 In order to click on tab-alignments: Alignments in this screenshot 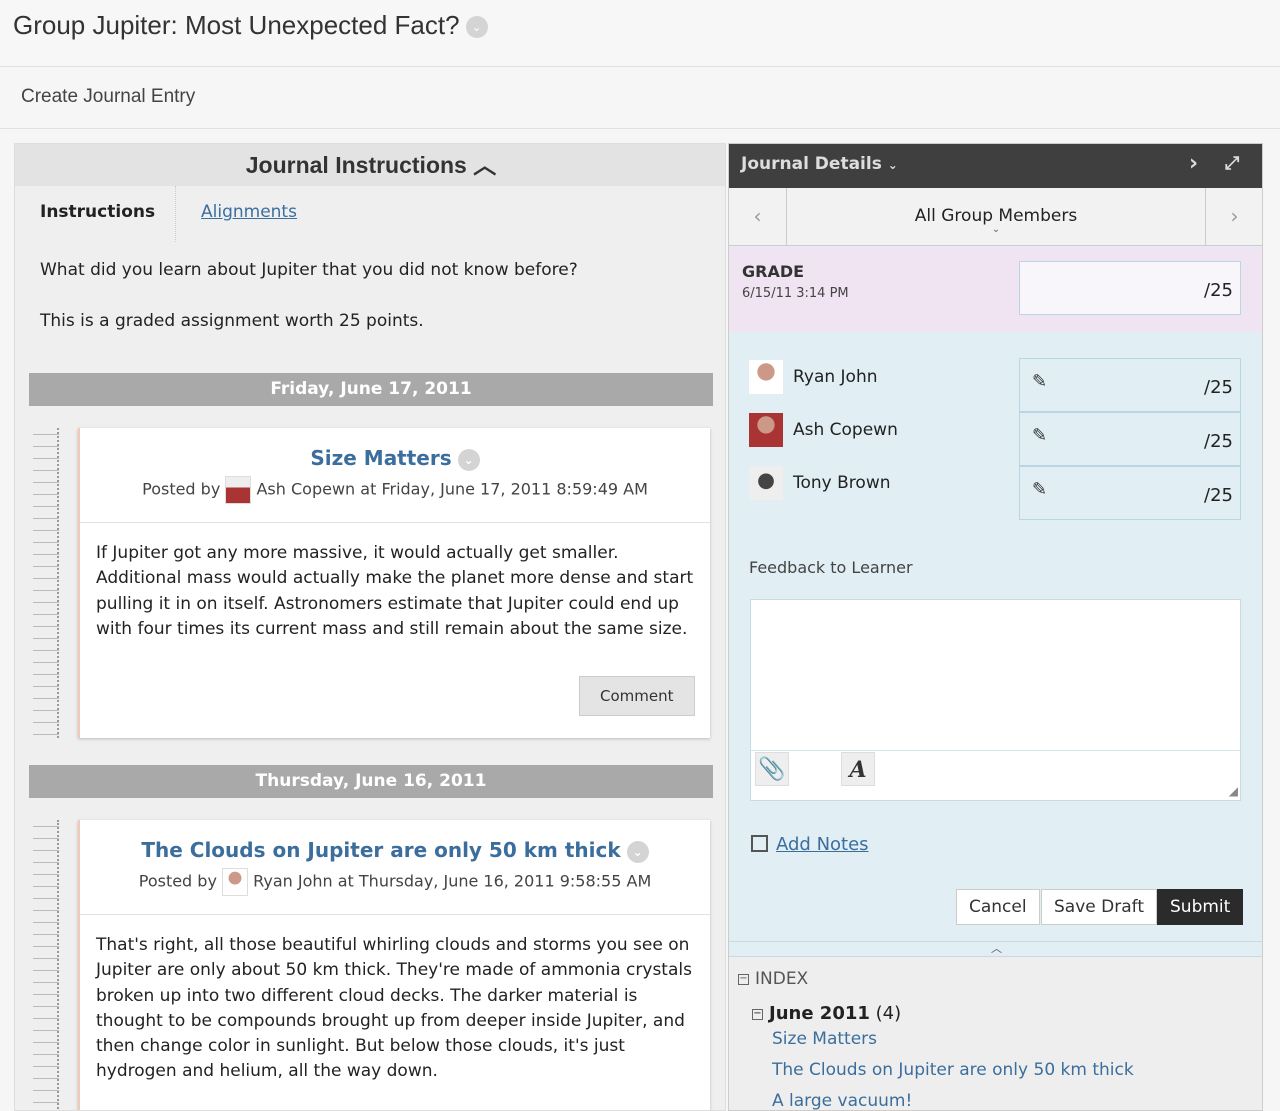, I will do `click(249, 212)`.